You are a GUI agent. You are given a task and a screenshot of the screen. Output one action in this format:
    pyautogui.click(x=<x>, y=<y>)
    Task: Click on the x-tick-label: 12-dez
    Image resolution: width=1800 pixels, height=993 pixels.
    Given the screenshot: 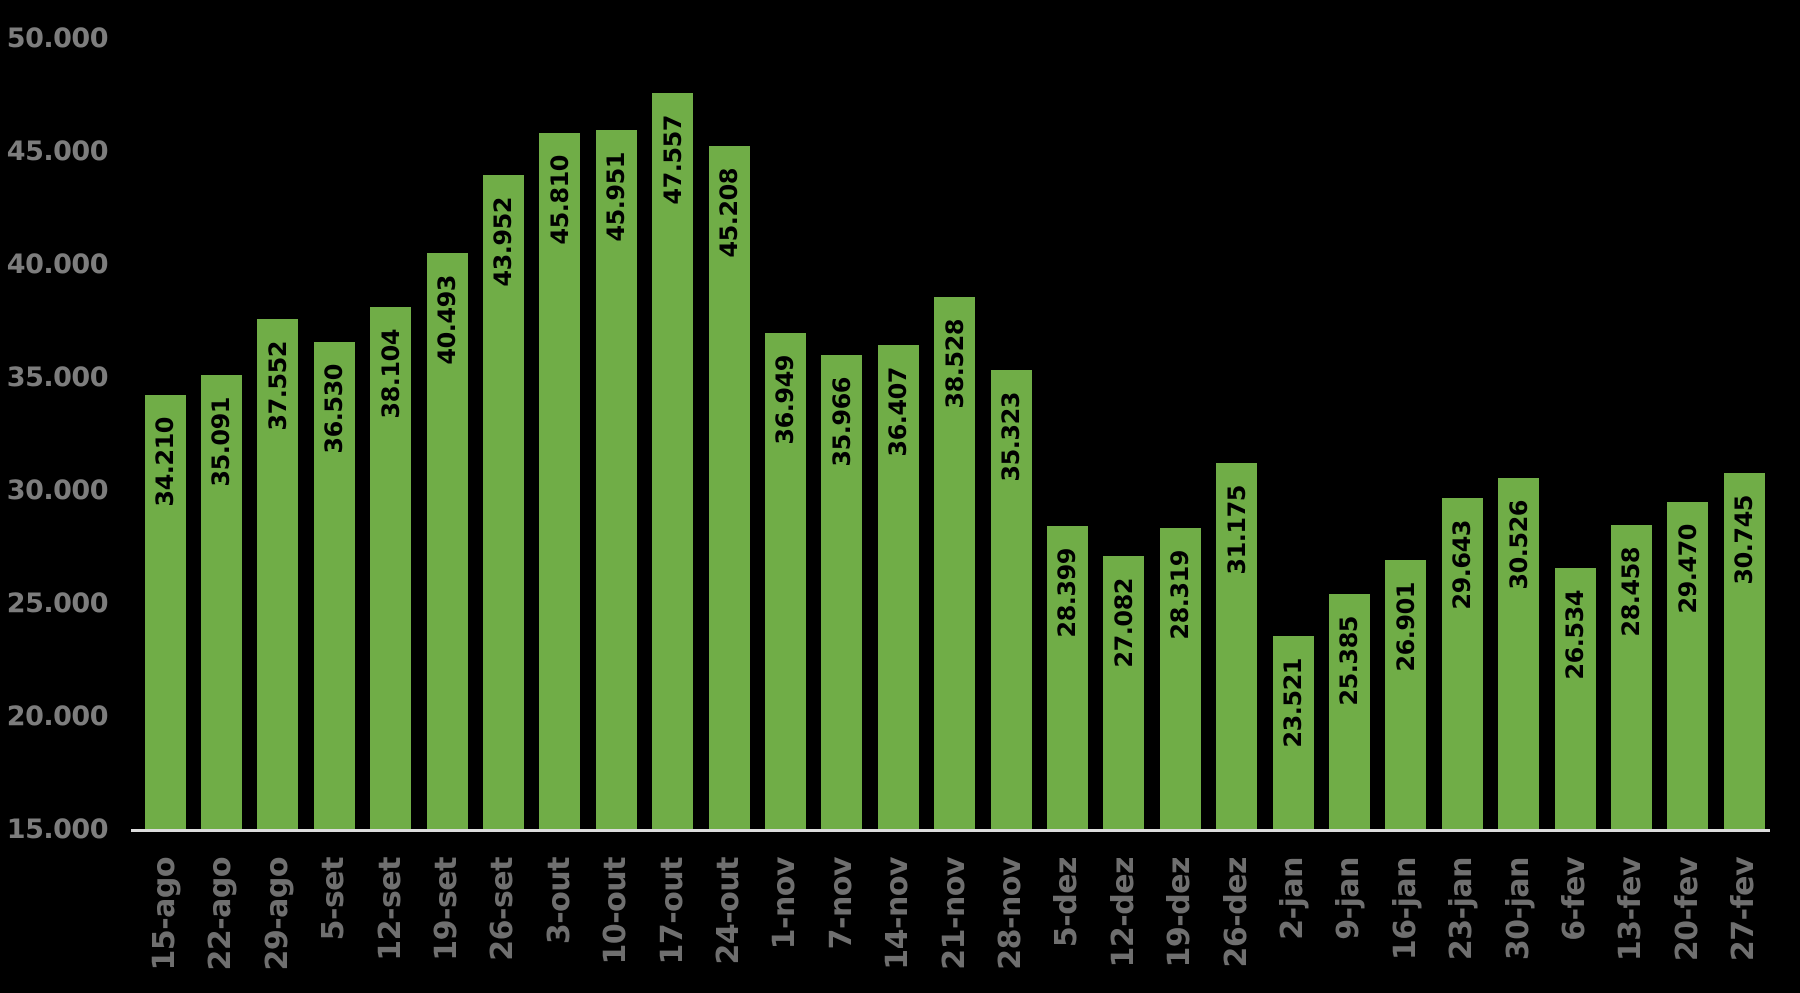 What is the action you would take?
    pyautogui.click(x=1123, y=912)
    